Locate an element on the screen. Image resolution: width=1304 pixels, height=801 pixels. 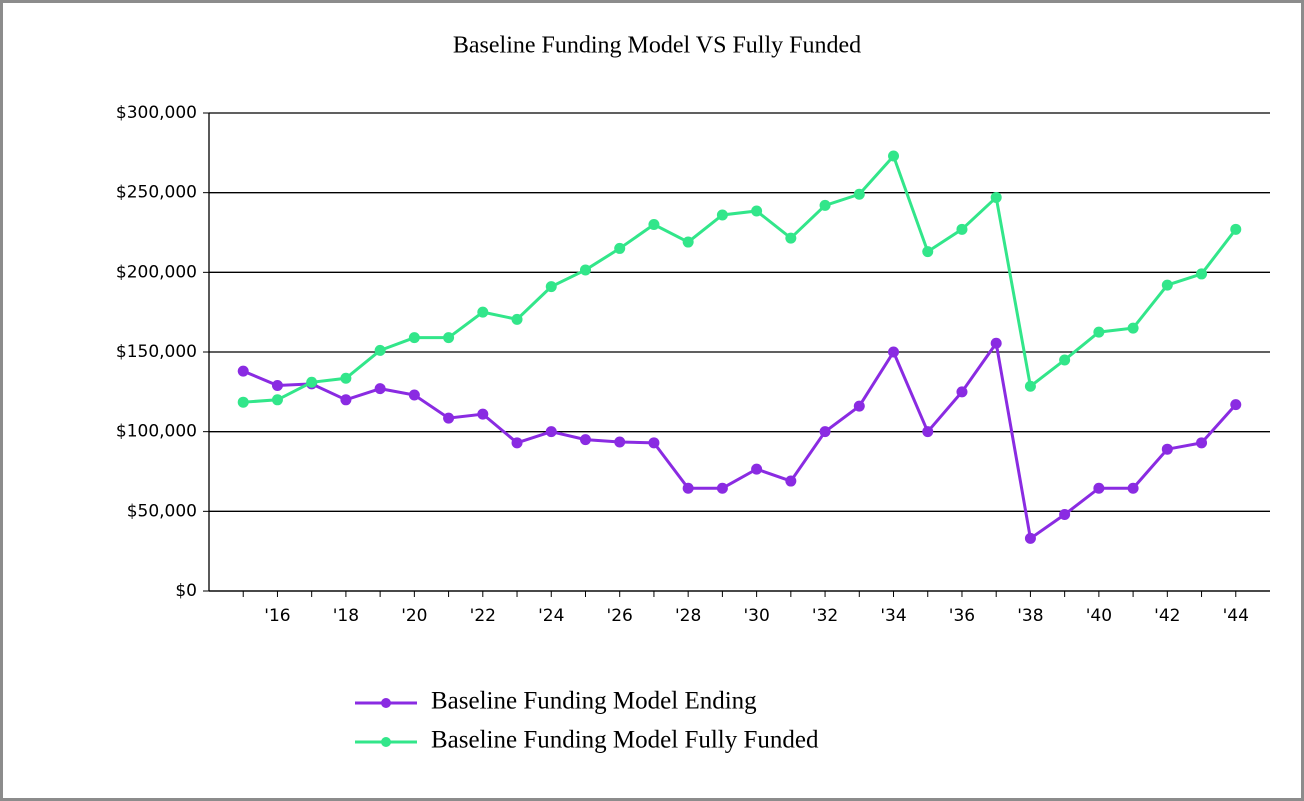
chart-title: Baseline Funding Model VS Fully Funded is located at coordinates (657, 46).